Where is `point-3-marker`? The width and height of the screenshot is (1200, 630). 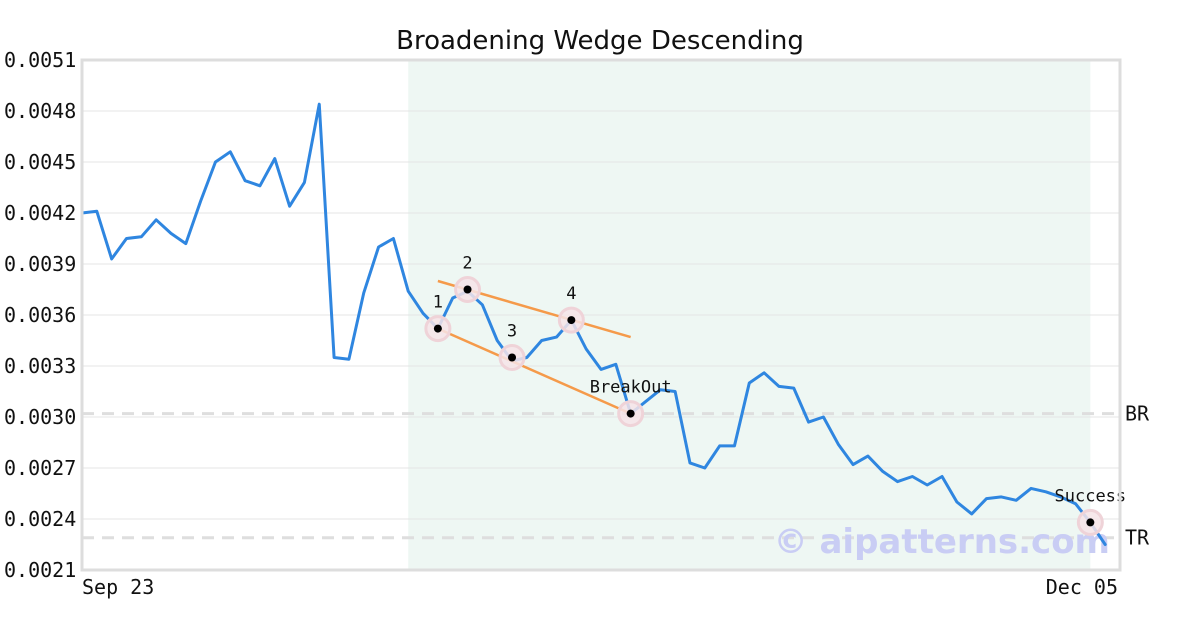 point-3-marker is located at coordinates (512, 357).